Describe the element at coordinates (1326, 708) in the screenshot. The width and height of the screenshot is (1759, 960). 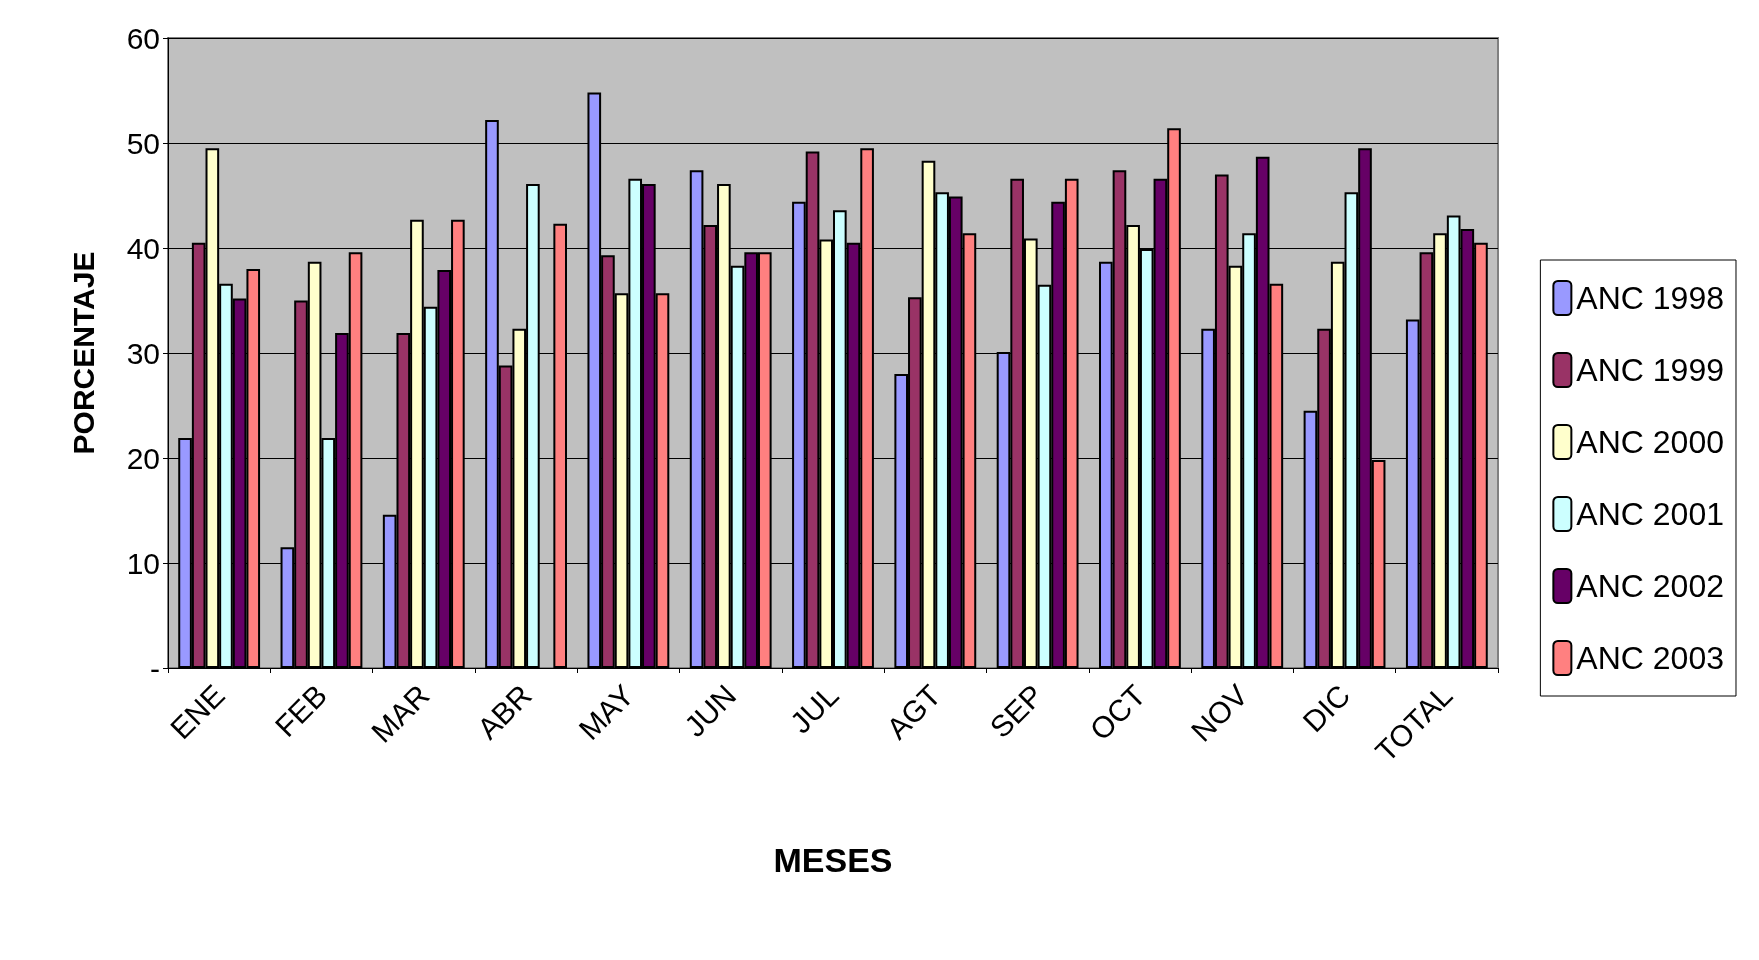
I see `x-tick-label: DIC` at that location.